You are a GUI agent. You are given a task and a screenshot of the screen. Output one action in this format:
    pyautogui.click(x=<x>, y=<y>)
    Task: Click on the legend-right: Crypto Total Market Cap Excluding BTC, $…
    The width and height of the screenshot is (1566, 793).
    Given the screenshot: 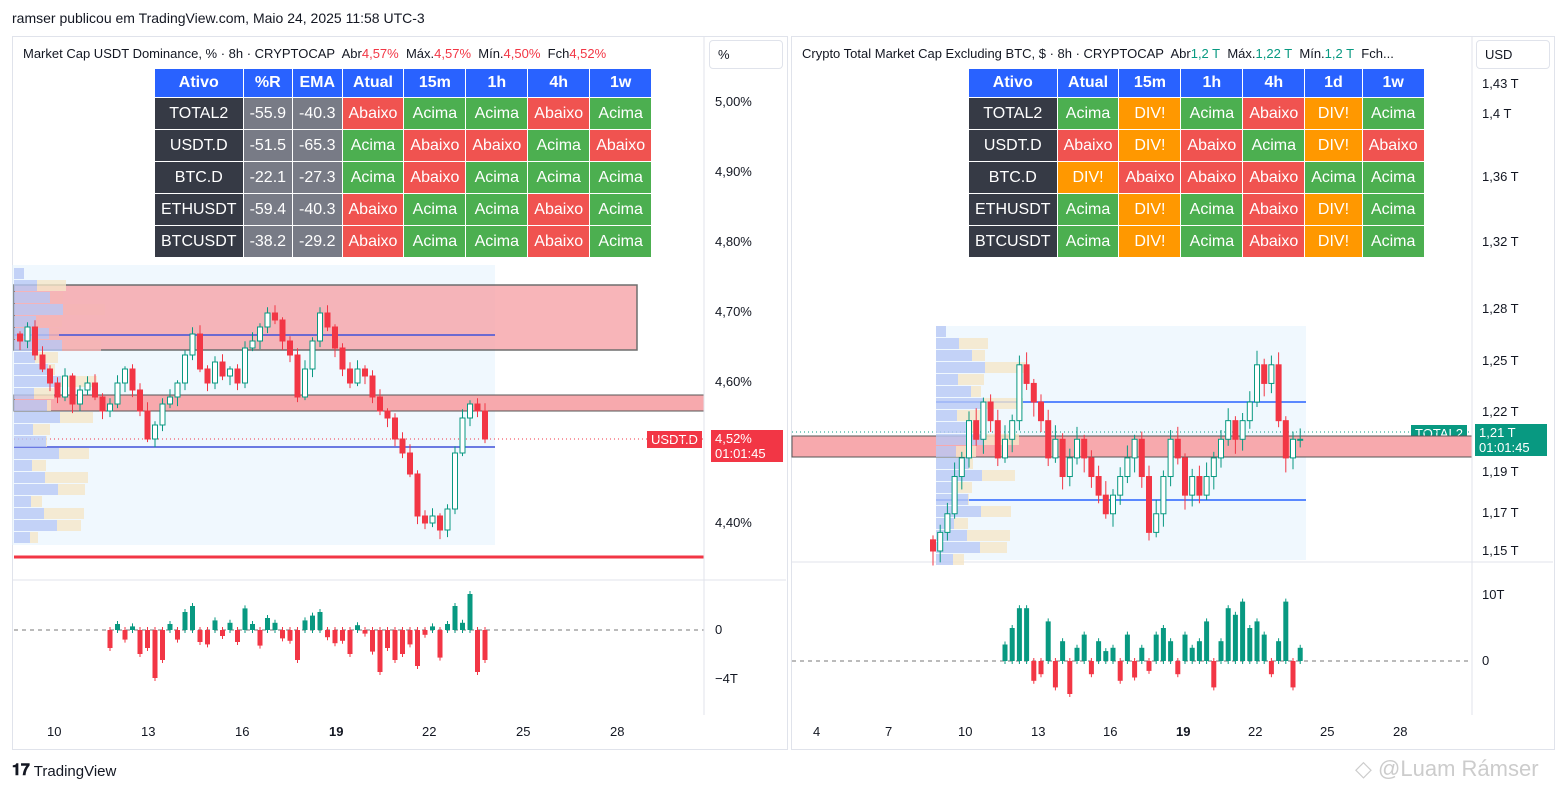 What is the action you would take?
    pyautogui.click(x=1098, y=53)
    